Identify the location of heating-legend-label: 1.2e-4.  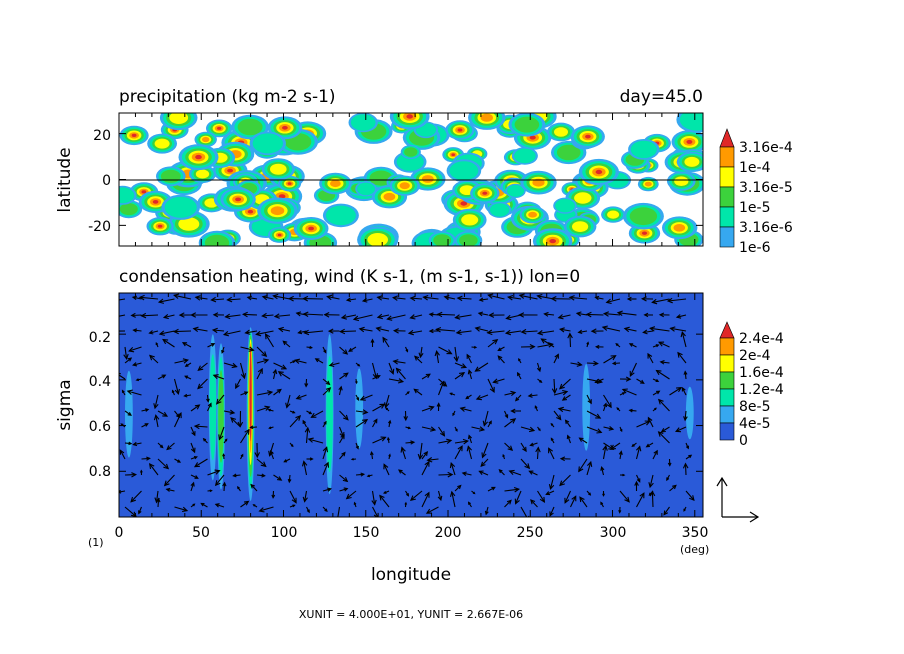
(761, 390).